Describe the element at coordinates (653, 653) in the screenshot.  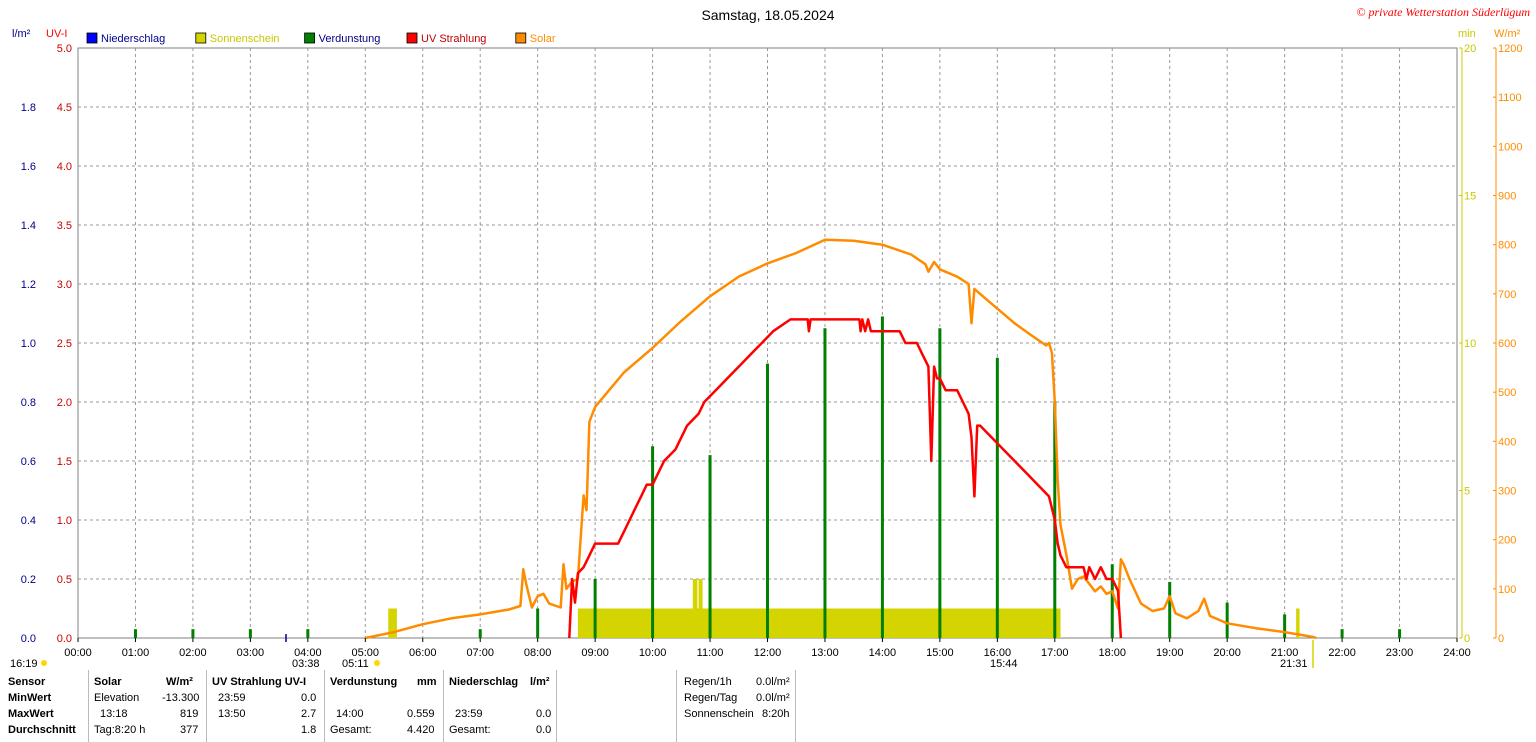
I see `x-tick-label: 10:00` at that location.